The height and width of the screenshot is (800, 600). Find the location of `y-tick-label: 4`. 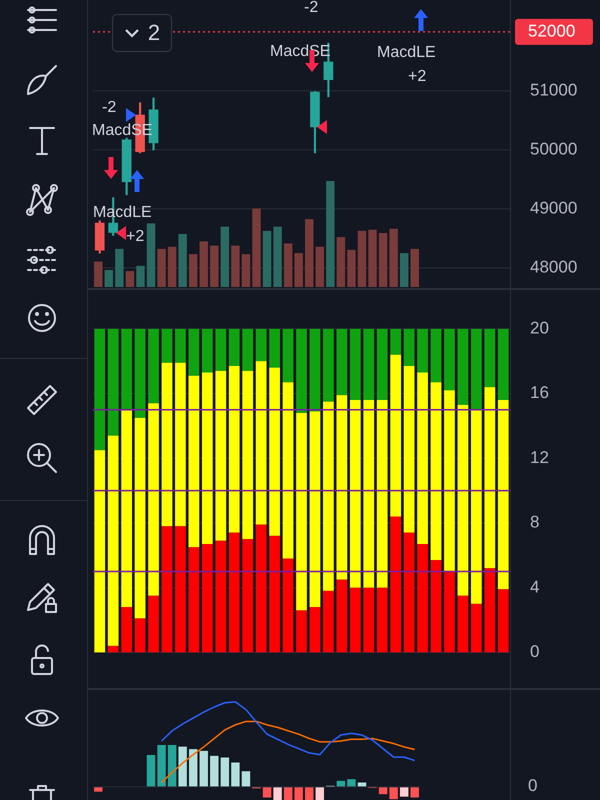

y-tick-label: 4 is located at coordinates (535, 586).